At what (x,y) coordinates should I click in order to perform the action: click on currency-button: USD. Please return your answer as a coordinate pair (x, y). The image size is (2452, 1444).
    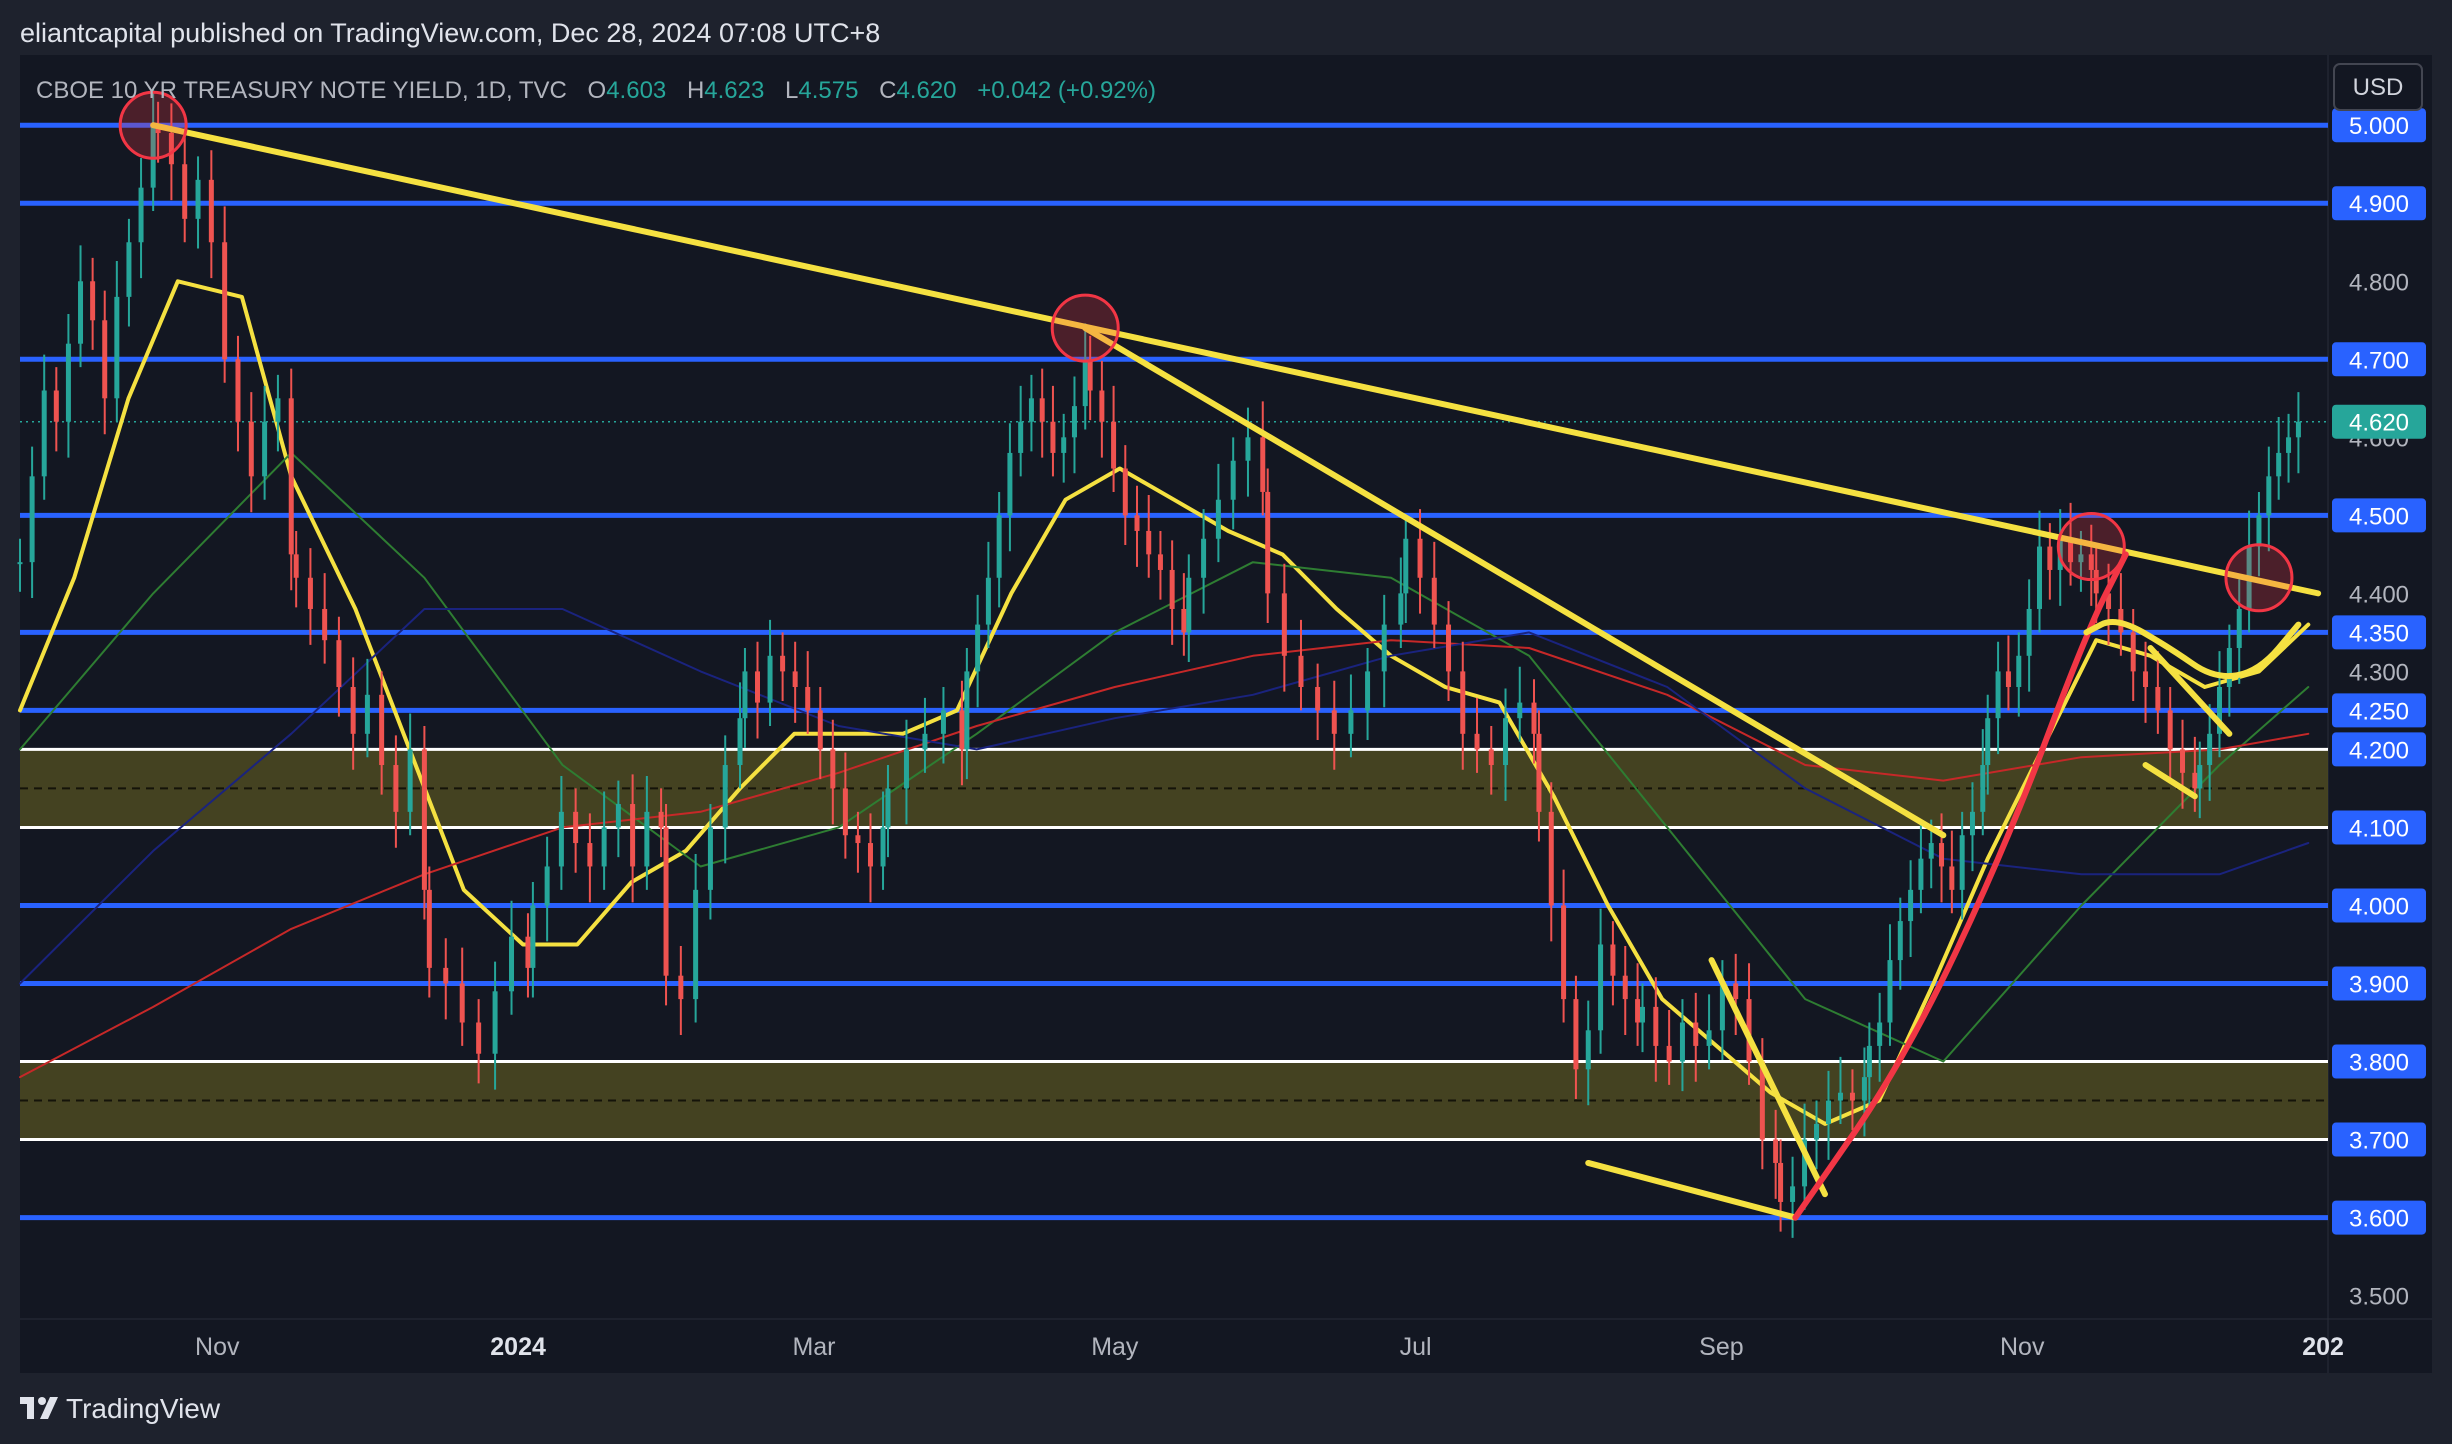
    Looking at the image, I should click on (2378, 87).